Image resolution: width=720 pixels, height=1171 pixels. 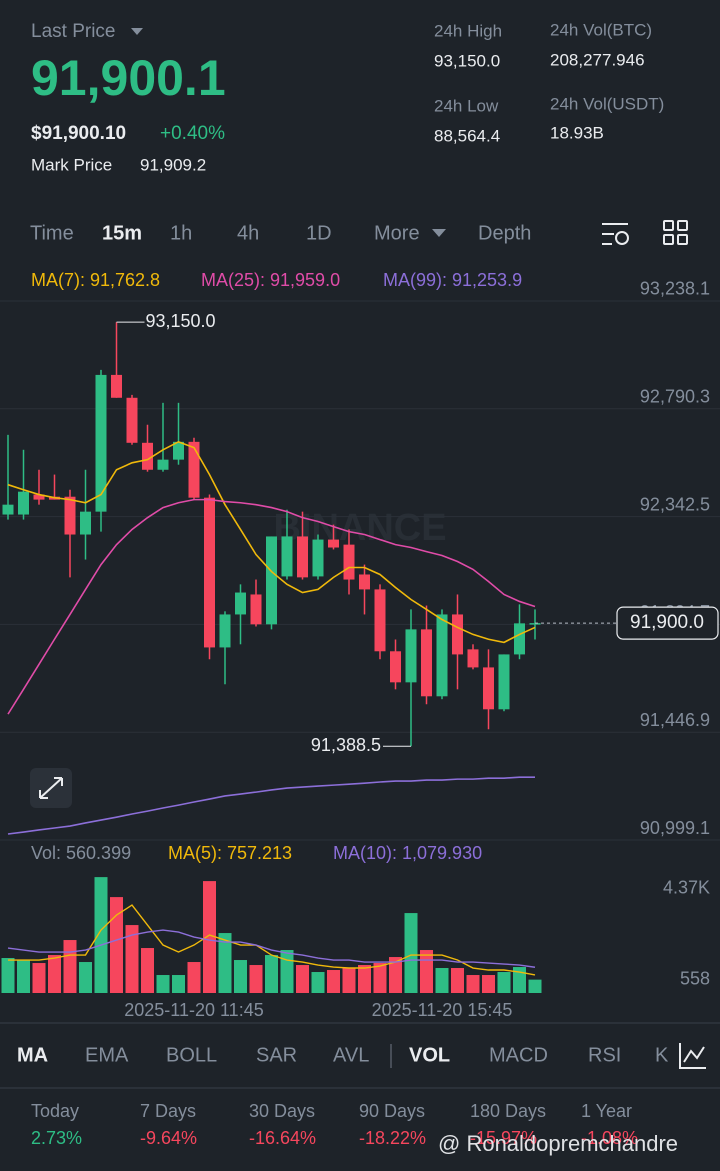 I want to click on last-price-label: 91,900.0, so click(x=667, y=622).